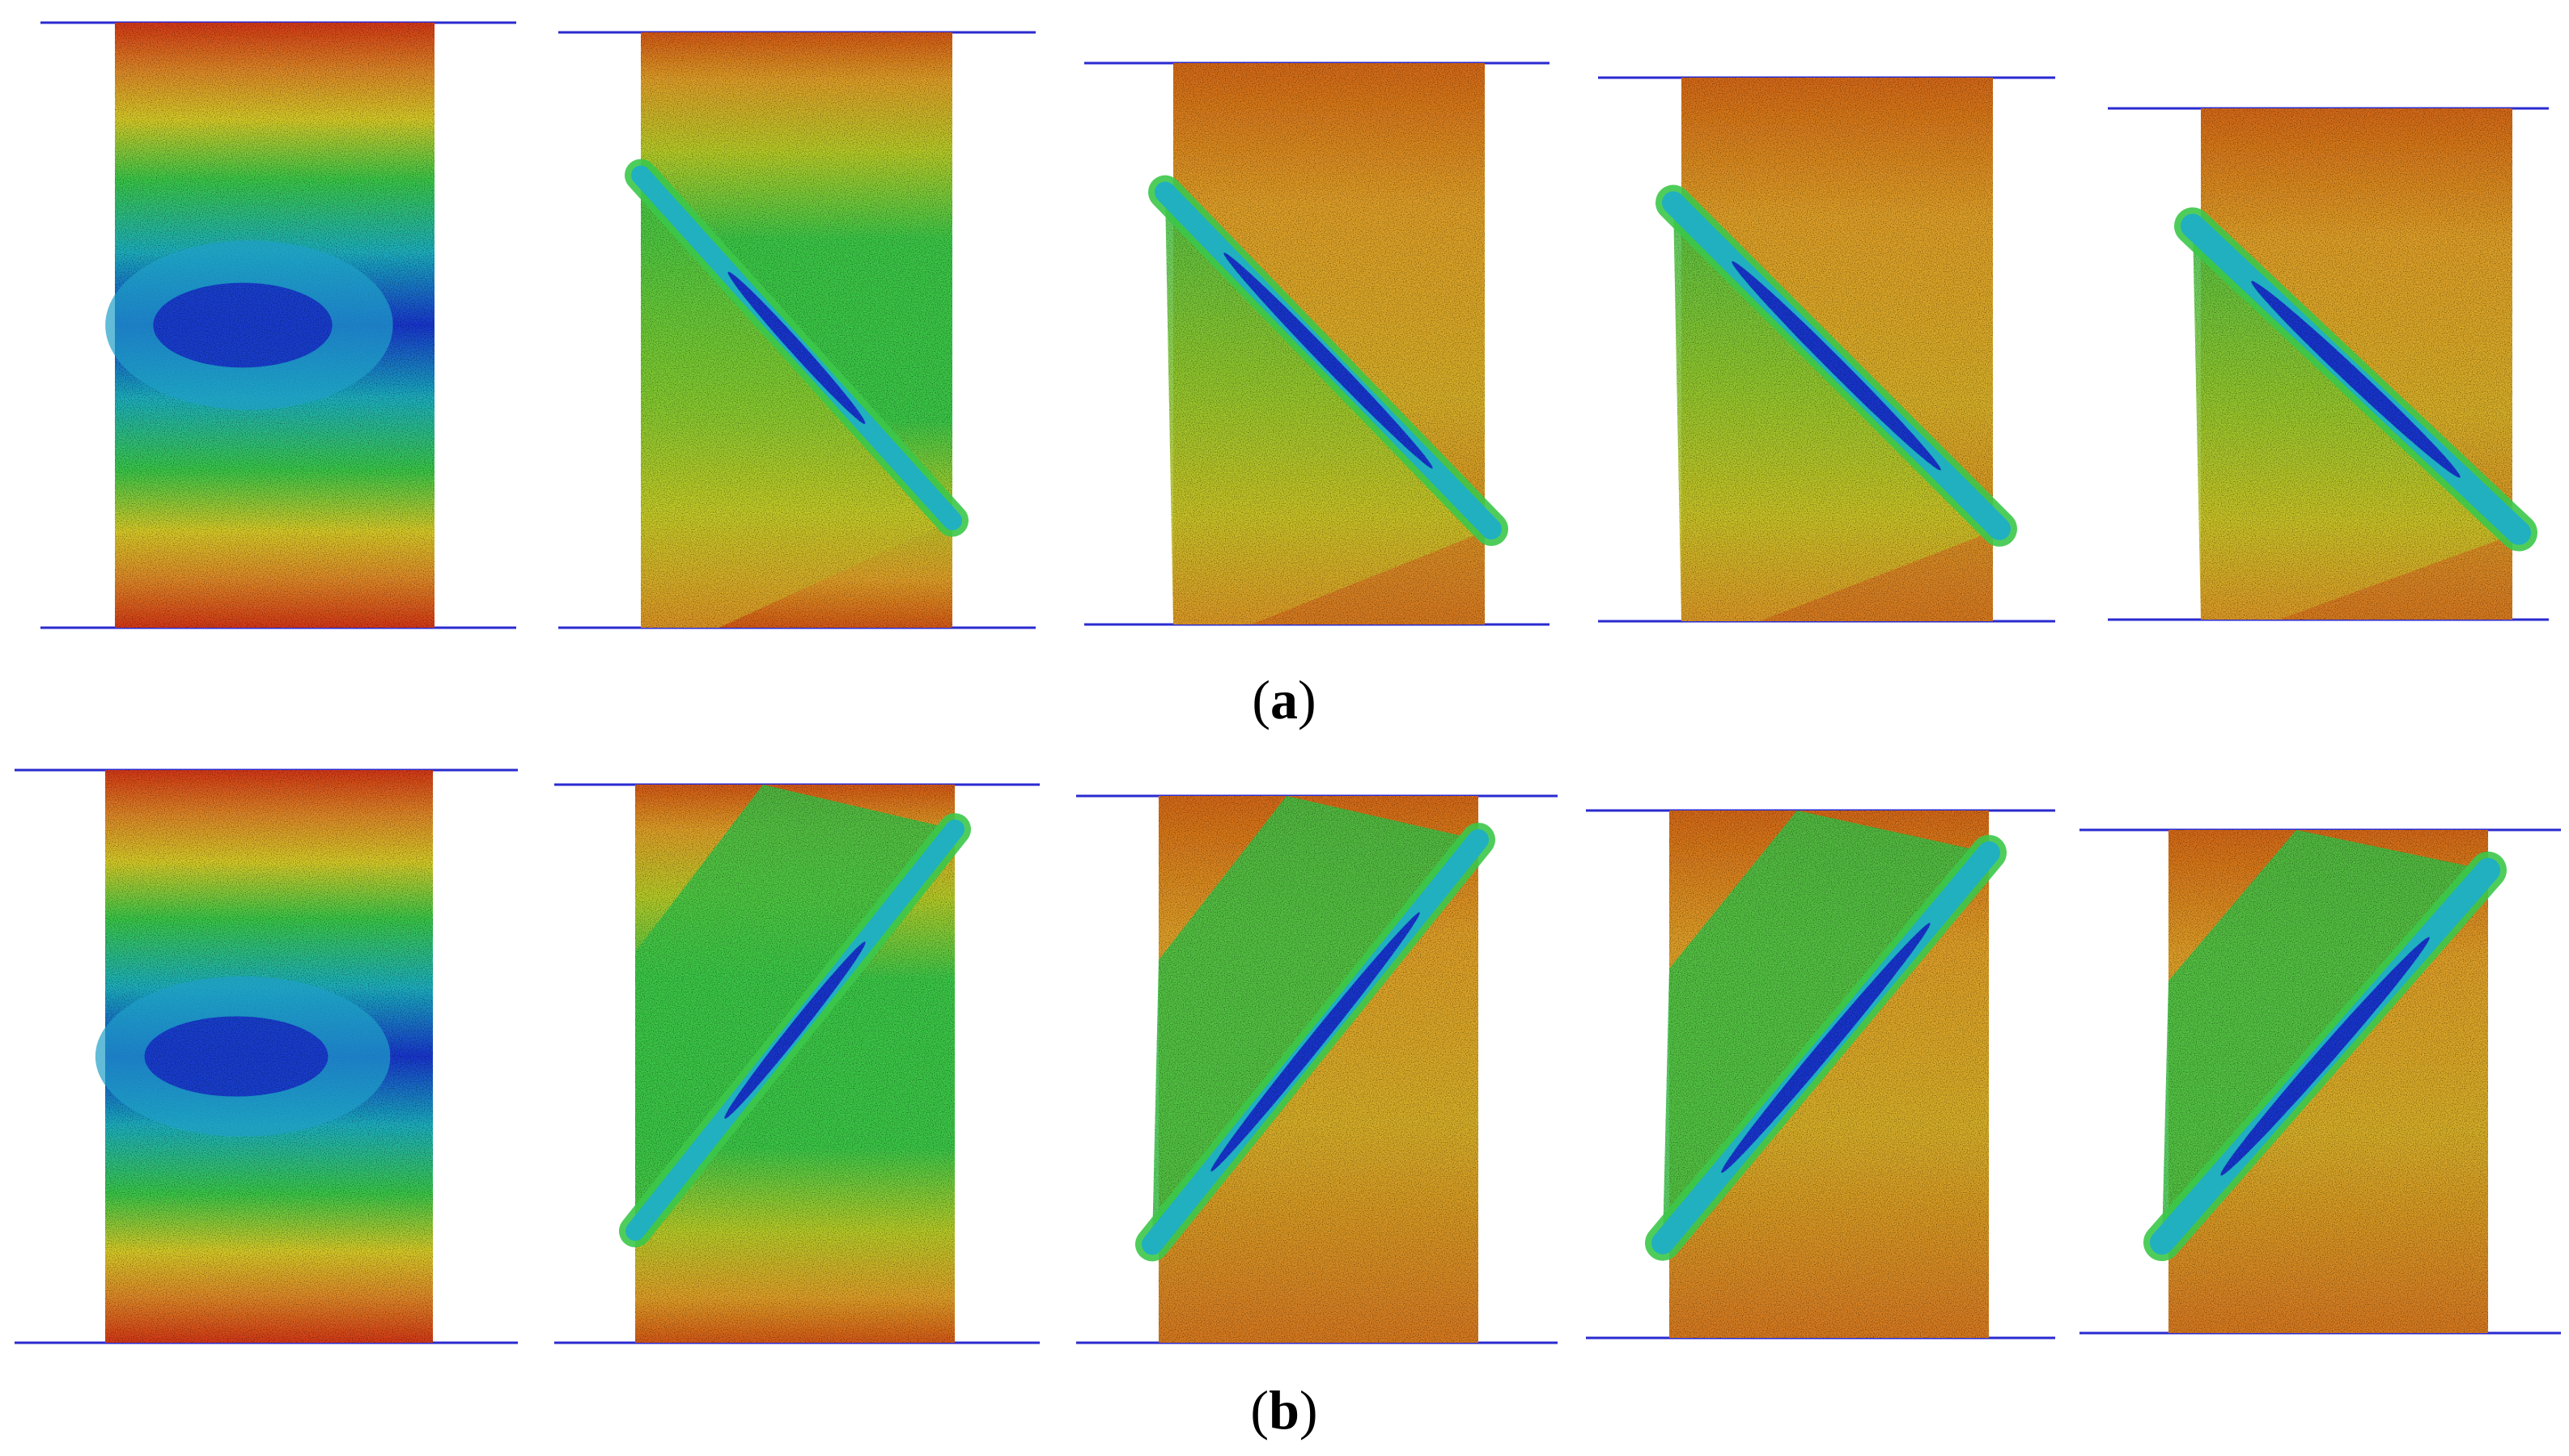 This screenshot has height=1456, width=2569. I want to click on deformed-wedge, so click(796, 401).